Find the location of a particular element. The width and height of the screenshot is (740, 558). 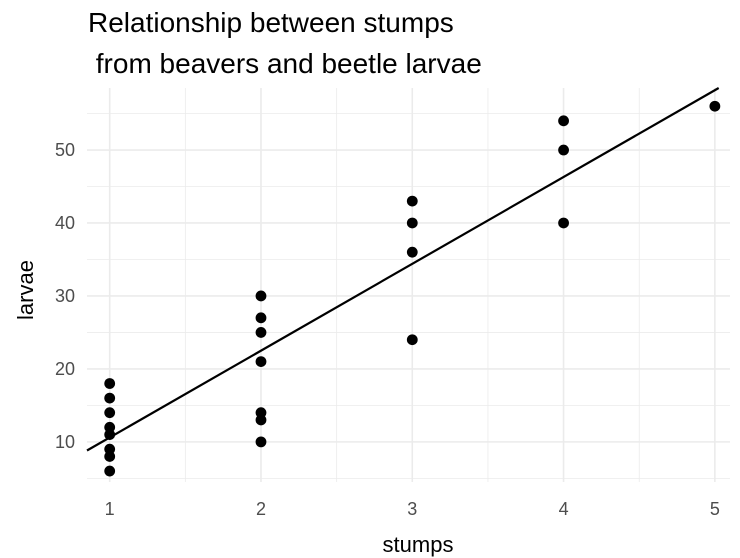

x-tick-label-0: 1 is located at coordinates (110, 509).